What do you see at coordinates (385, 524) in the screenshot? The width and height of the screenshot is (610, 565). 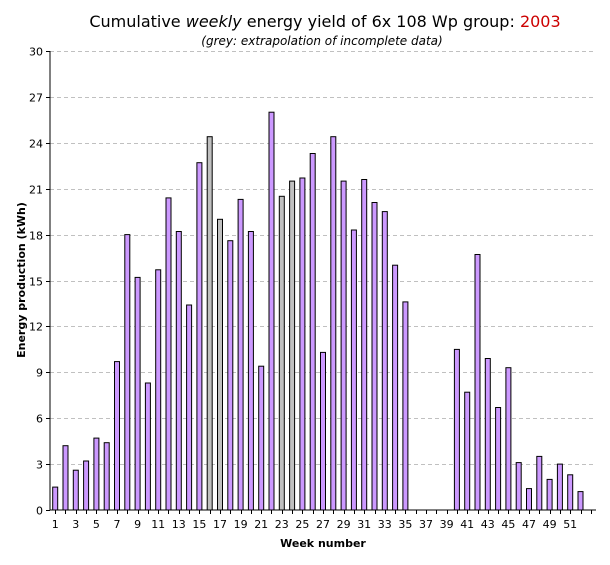 I see `x-tick-label: 33` at bounding box center [385, 524].